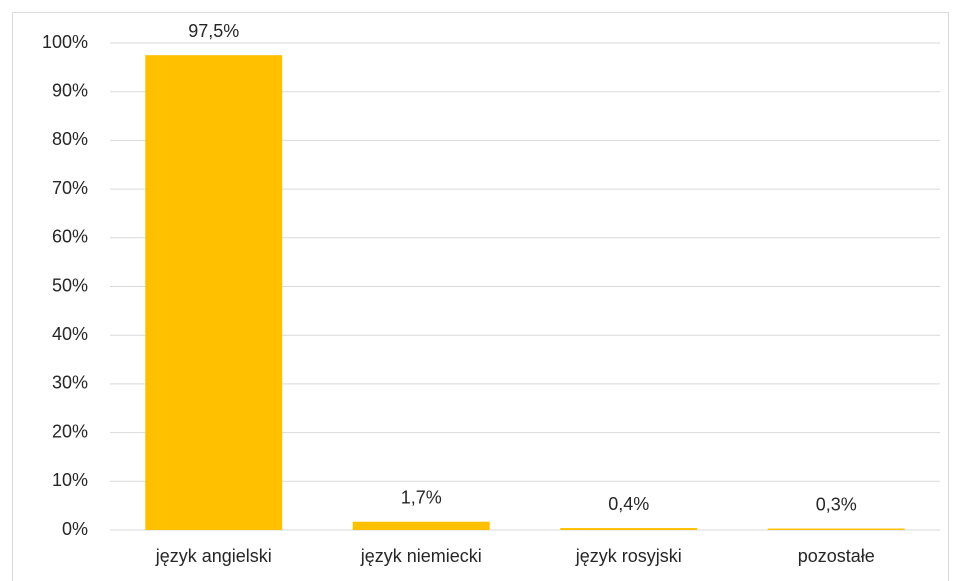 Image resolution: width=957 pixels, height=581 pixels. Describe the element at coordinates (75, 529) in the screenshot. I see `y-tick-label: 0%` at that location.